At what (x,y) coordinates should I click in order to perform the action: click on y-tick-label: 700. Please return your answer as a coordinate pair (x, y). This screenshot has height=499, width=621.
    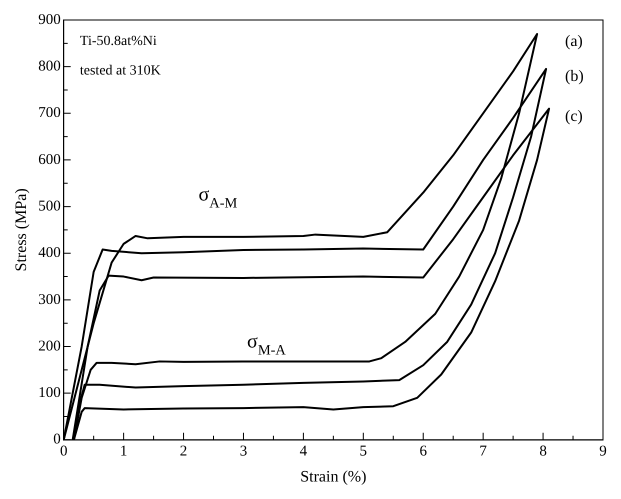
    Looking at the image, I should click on (49, 113).